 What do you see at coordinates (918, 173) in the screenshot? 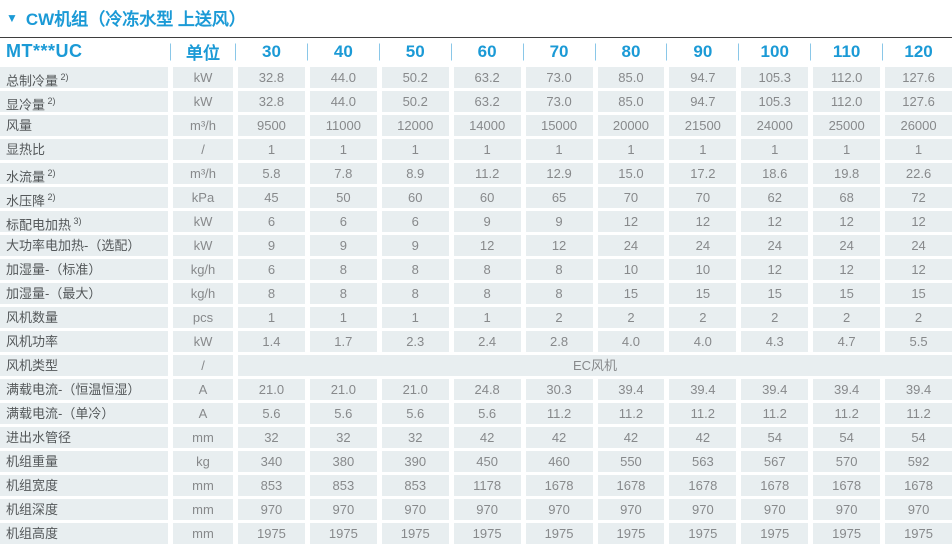
I see `value-cell: 22.6` at bounding box center [918, 173].